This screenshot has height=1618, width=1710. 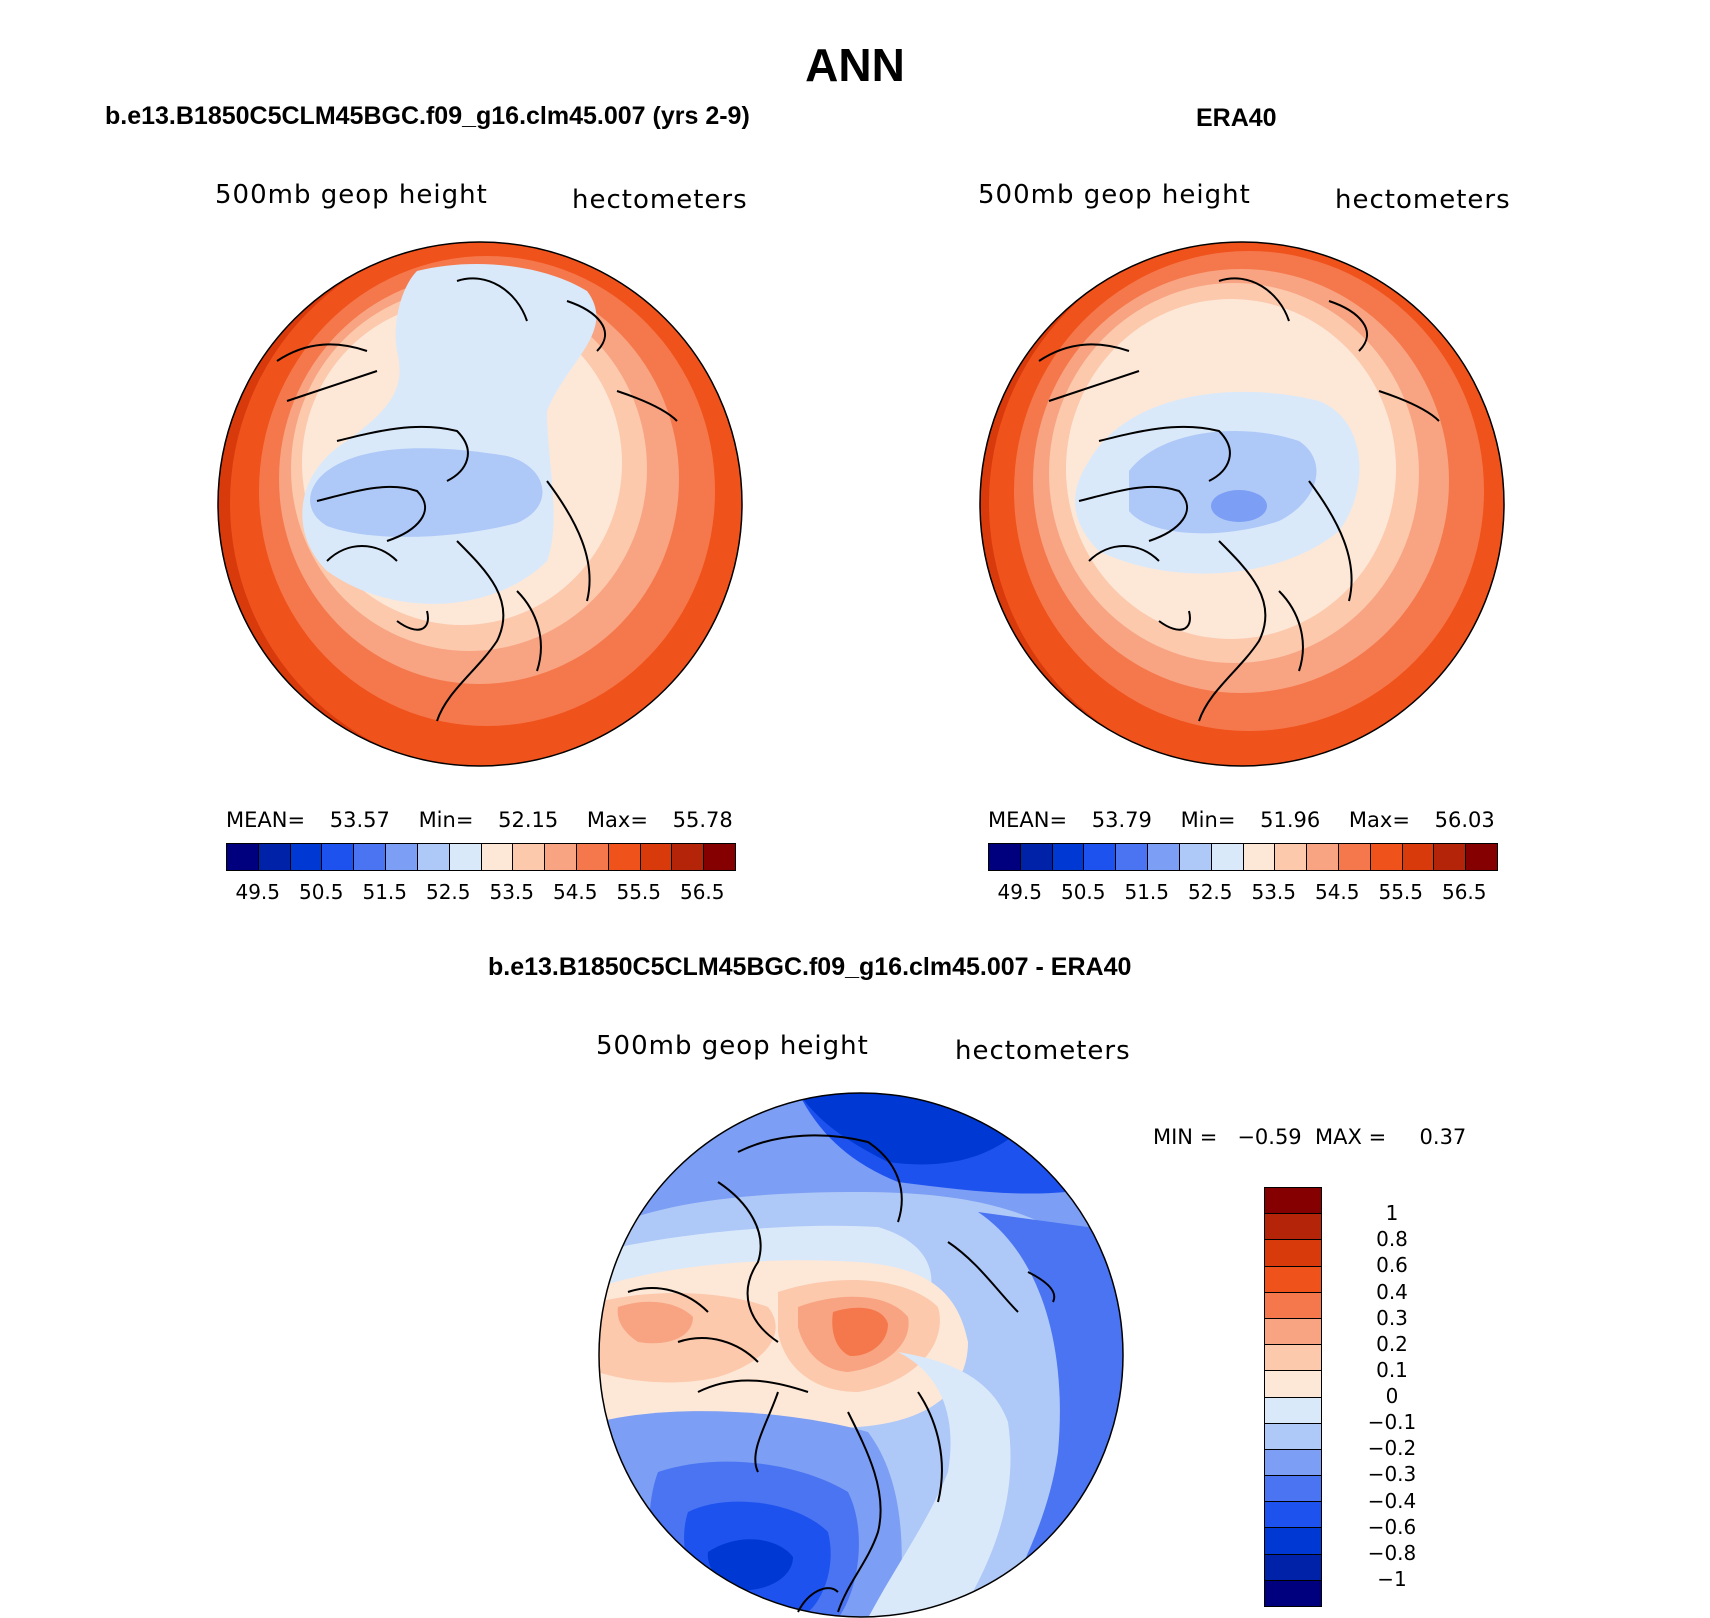 What do you see at coordinates (1392, 1213) in the screenshot?
I see `colorbar-tick-label: 1` at bounding box center [1392, 1213].